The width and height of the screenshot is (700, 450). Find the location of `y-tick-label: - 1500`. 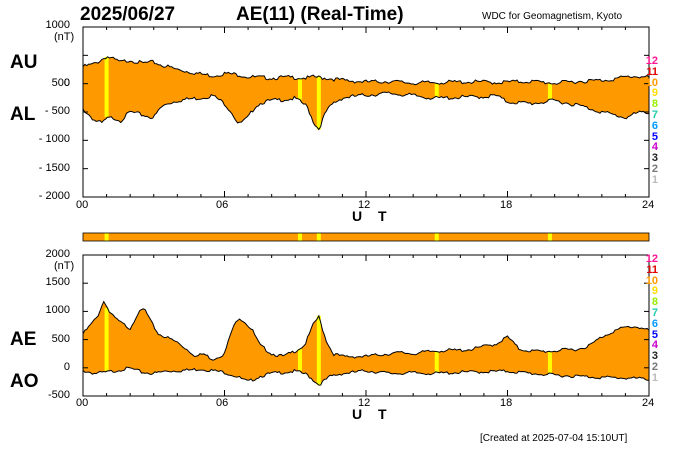

y-tick-label: - 1500 is located at coordinates (54, 168).